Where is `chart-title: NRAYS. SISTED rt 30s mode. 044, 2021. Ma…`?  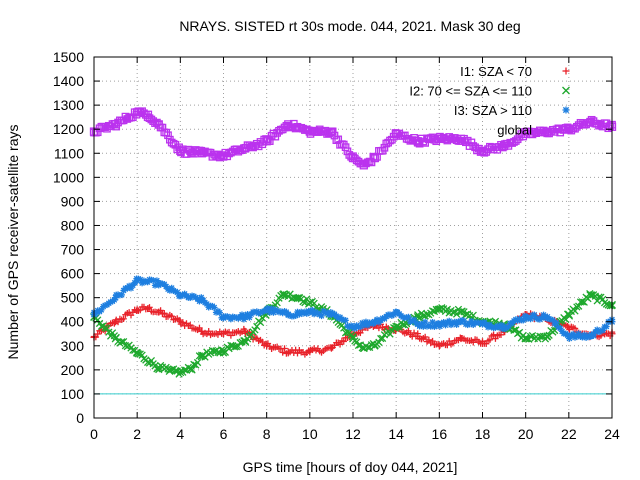 chart-title: NRAYS. SISTED rt 30s mode. 044, 2021. Ma… is located at coordinates (349, 26).